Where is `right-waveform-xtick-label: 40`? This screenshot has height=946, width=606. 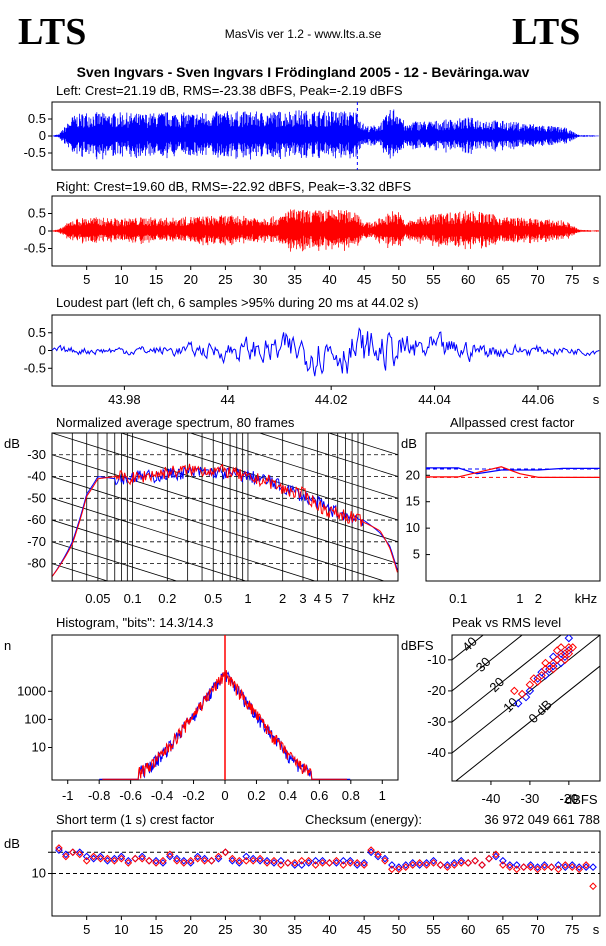 right-waveform-xtick-label: 40 is located at coordinates (329, 279).